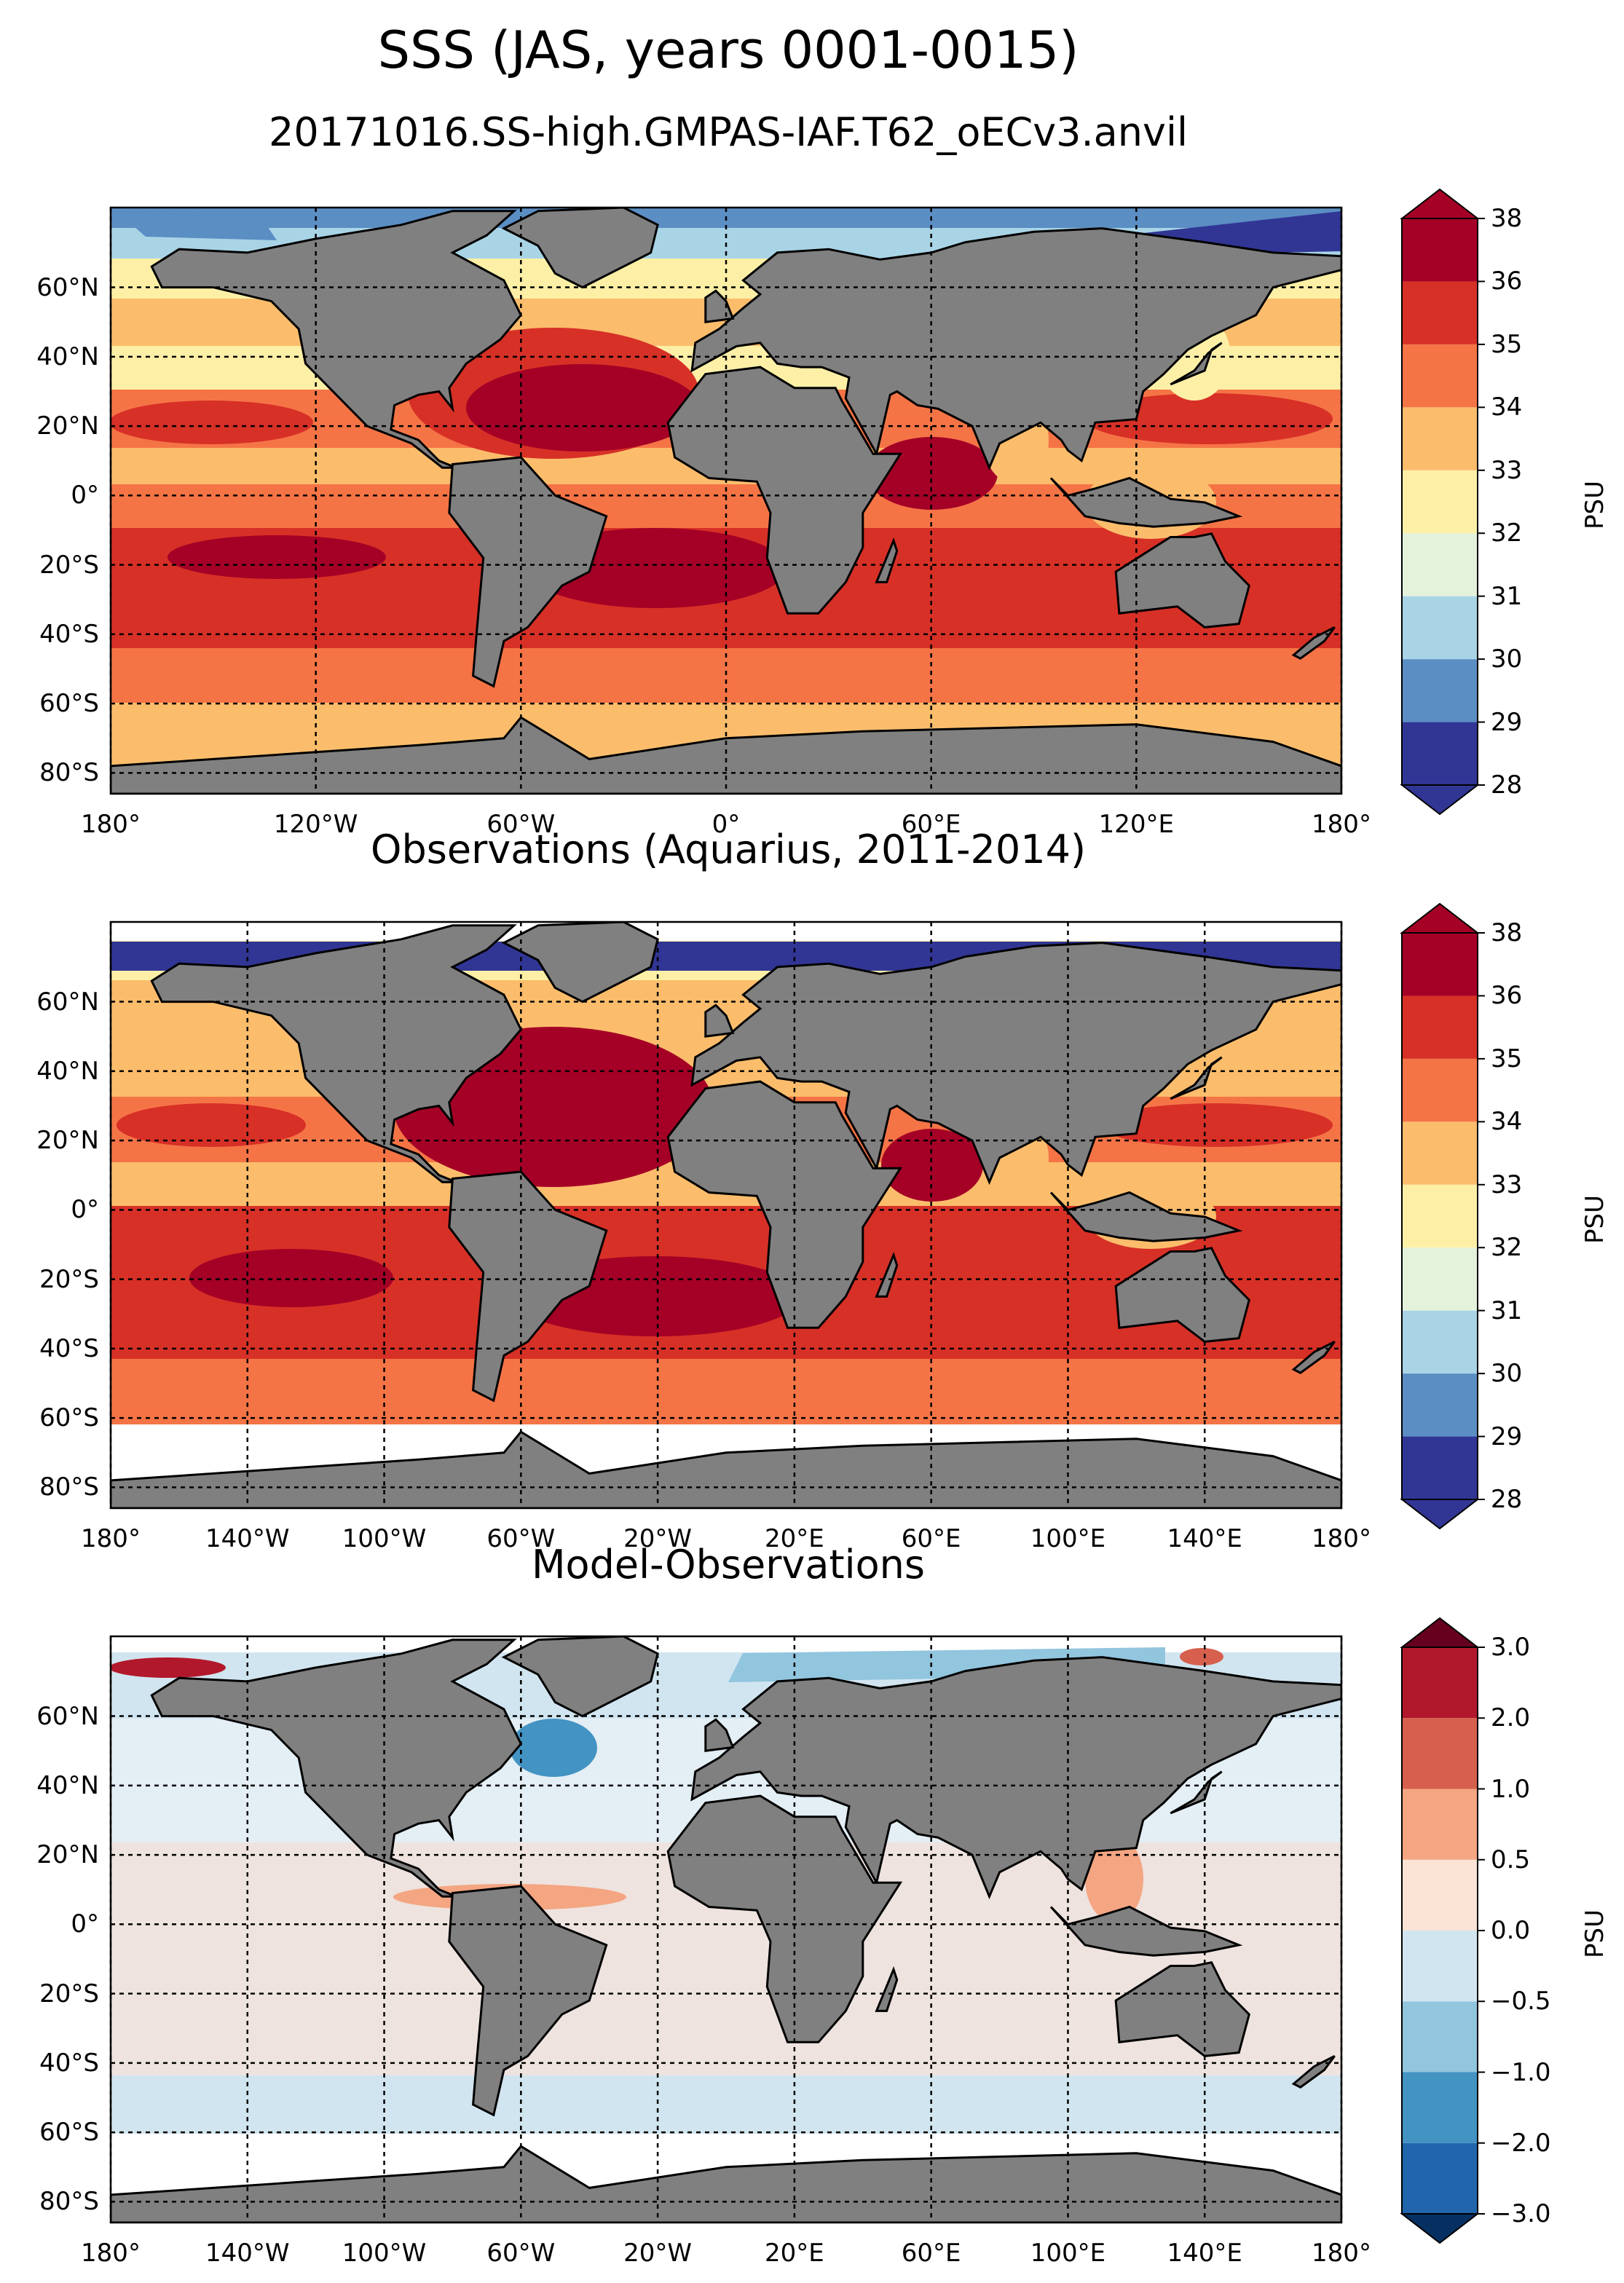 This screenshot has height=2283, width=1624. I want to click on lon-tick-label: 60°W, so click(521, 1539).